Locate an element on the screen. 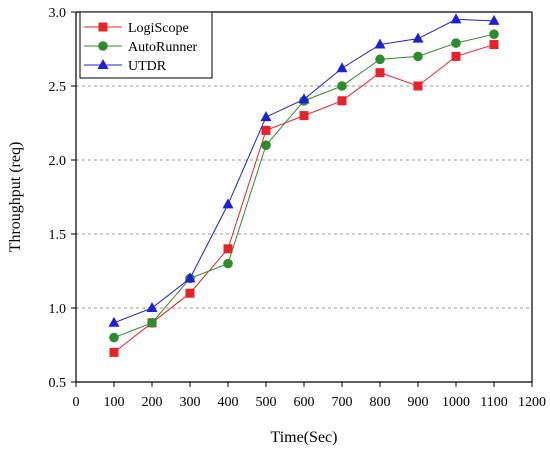 Image resolution: width=550 pixels, height=450 pixels. y-tick-label: 2.5 is located at coordinates (58, 87).